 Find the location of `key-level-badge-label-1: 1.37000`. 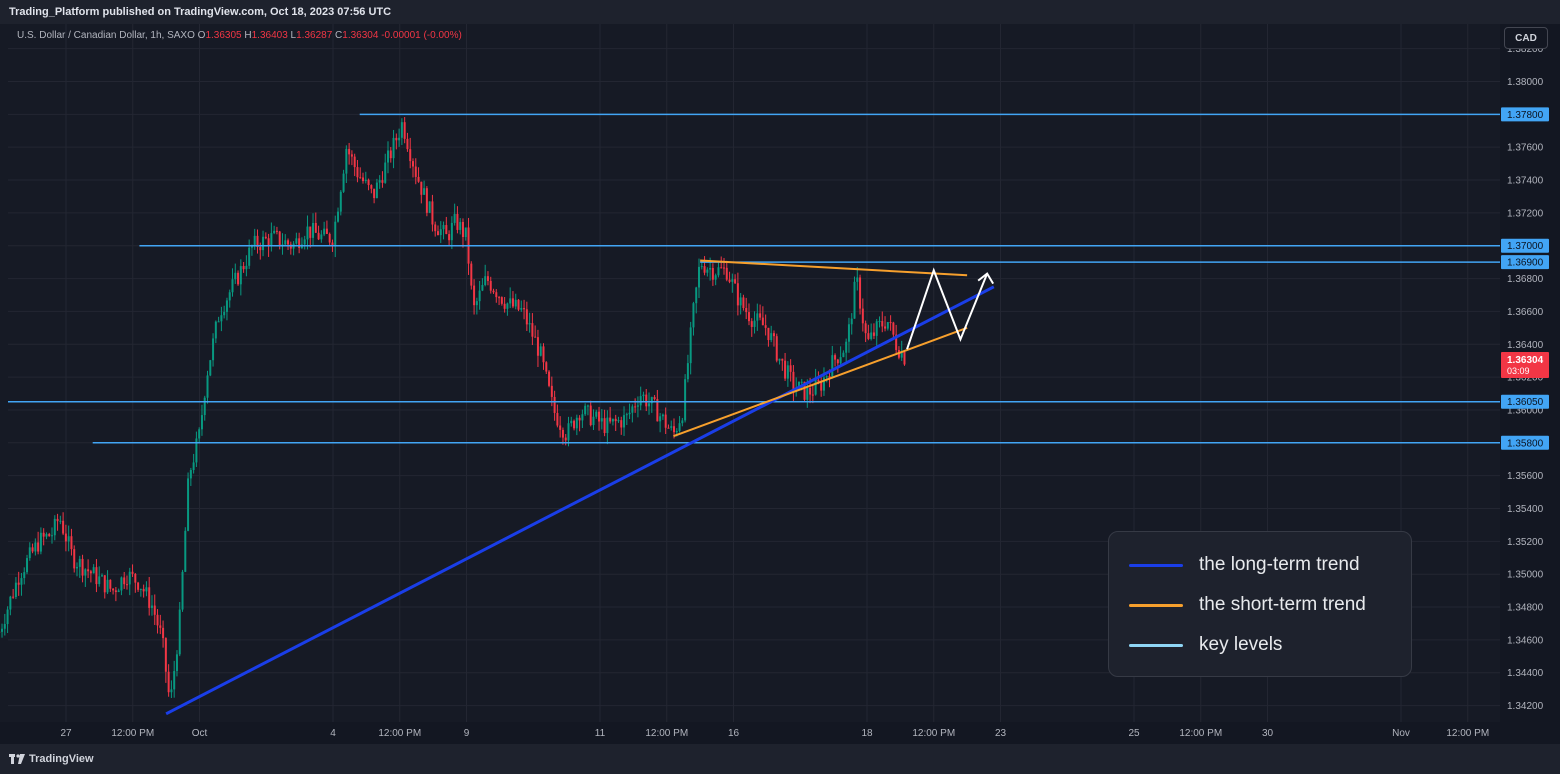

key-level-badge-label-1: 1.37000 is located at coordinates (1525, 246).